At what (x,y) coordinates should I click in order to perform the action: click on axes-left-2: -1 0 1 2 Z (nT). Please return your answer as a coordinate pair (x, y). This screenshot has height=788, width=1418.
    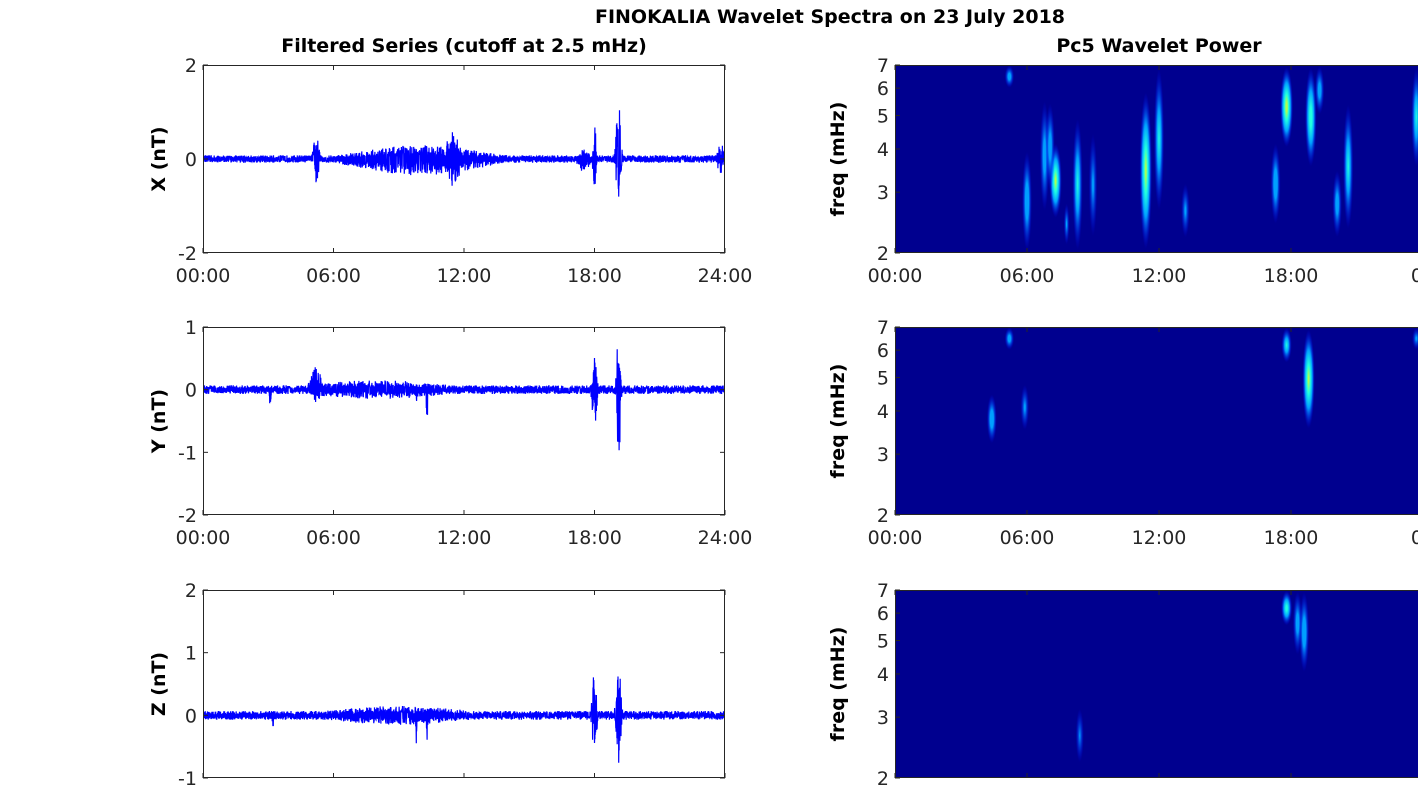
    Looking at the image, I should click on (437, 684).